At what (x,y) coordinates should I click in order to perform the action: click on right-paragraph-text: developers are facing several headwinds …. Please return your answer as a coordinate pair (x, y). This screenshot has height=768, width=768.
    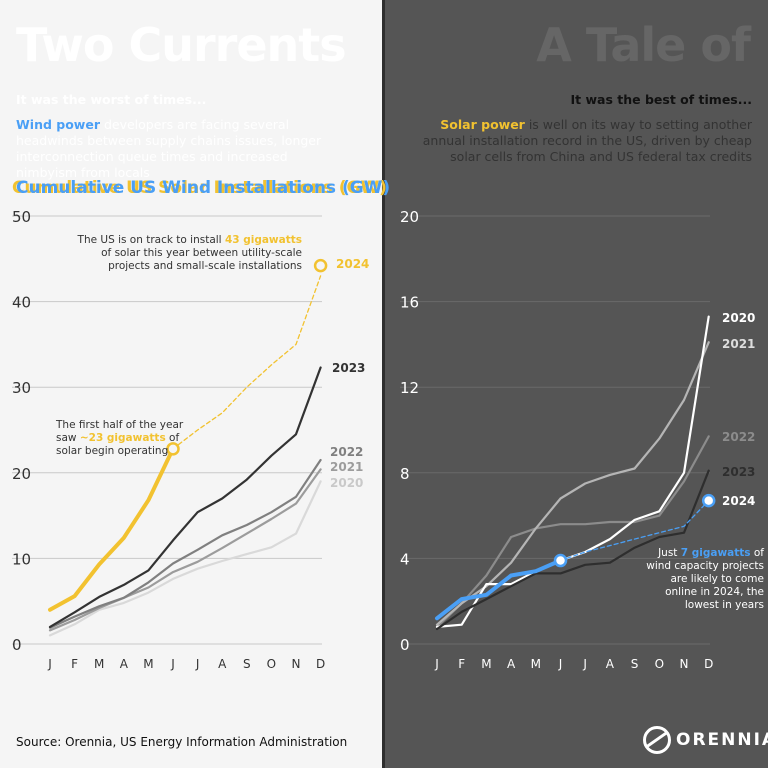
    Looking at the image, I should click on (169, 148).